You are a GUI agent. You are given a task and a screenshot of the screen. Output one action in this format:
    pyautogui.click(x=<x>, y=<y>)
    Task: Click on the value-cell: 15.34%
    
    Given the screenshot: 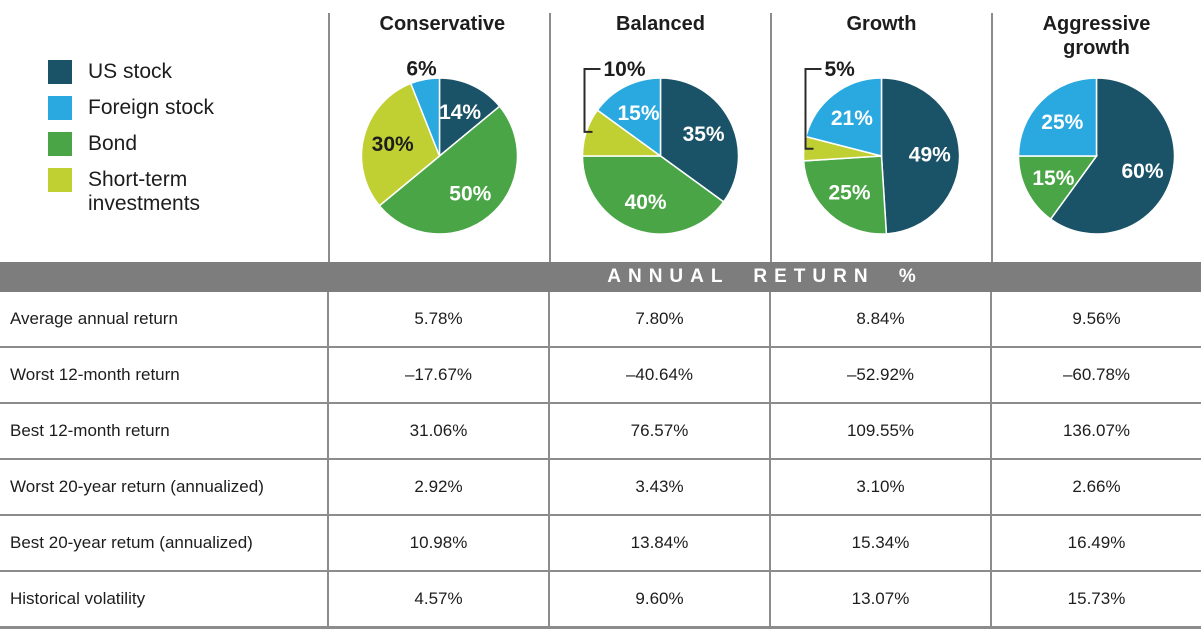 What is the action you would take?
    pyautogui.click(x=881, y=543)
    